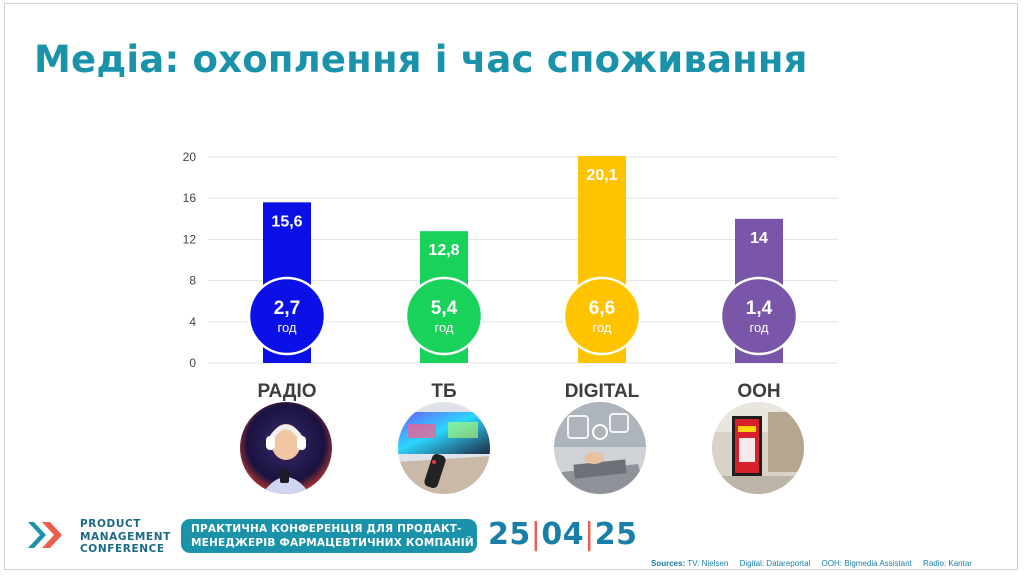 The width and height of the screenshot is (1024, 576). What do you see at coordinates (759, 238) in the screenshot?
I see `bar-value-label: 14` at bounding box center [759, 238].